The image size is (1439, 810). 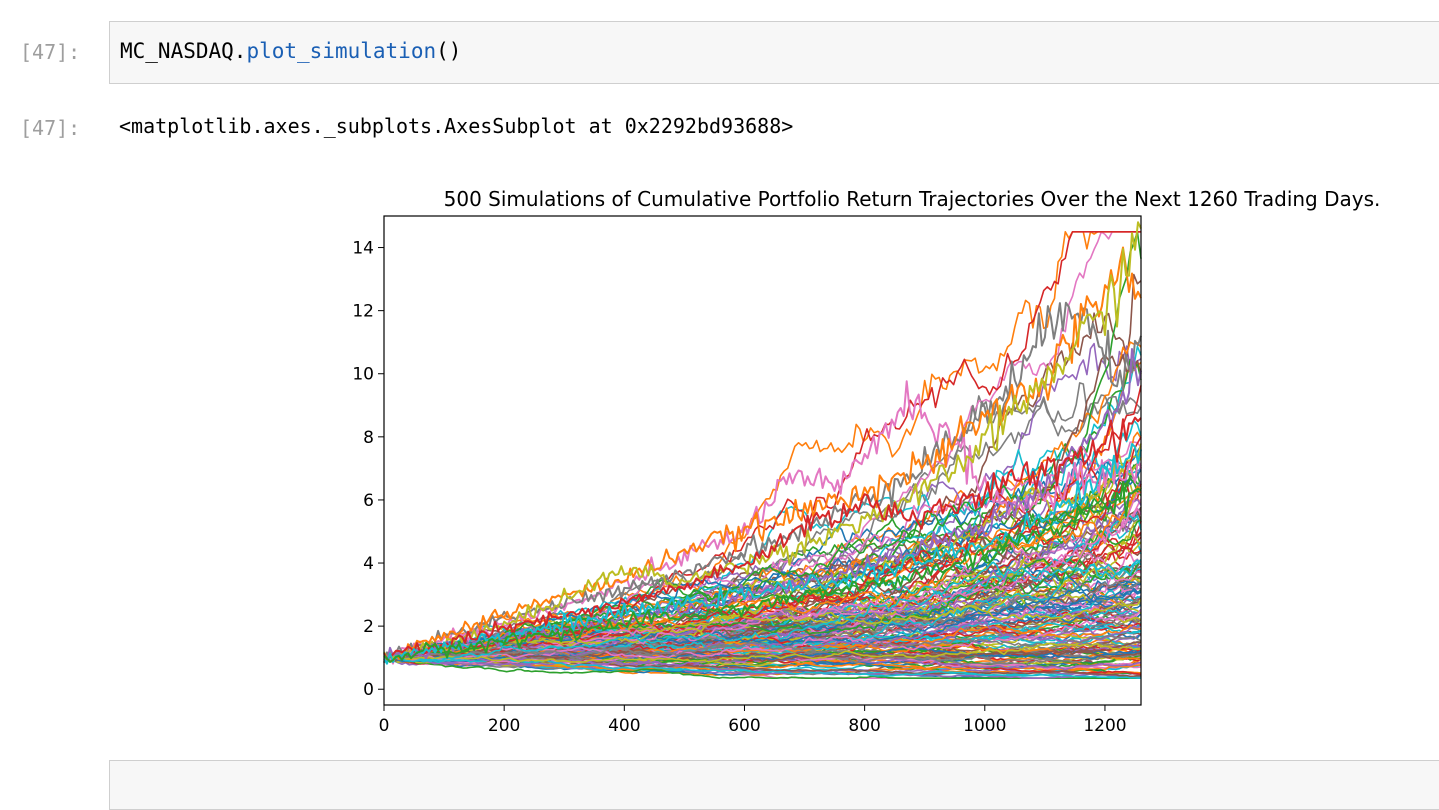 What do you see at coordinates (624, 726) in the screenshot?
I see `x-tick-label: 400` at bounding box center [624, 726].